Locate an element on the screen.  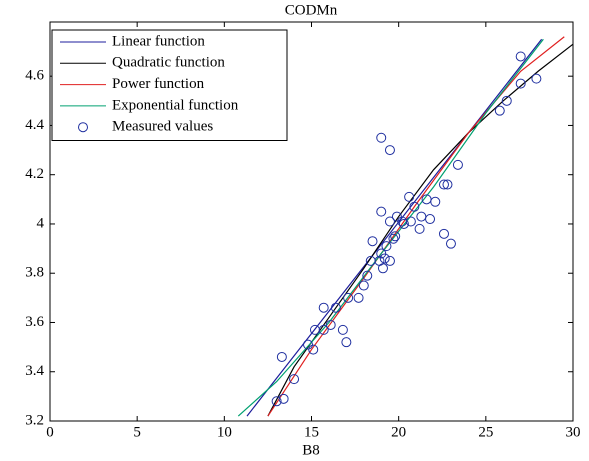
y-tick-label: 3.2 is located at coordinates (34, 420).